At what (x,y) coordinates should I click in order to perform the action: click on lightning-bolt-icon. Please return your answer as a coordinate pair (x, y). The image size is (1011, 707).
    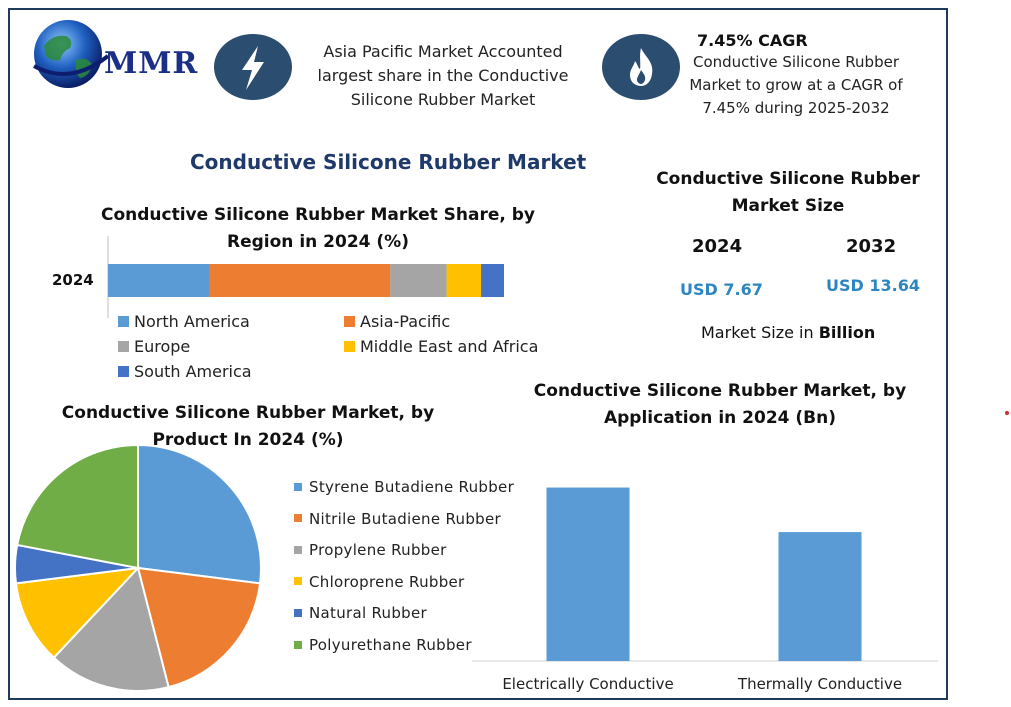
    Looking at the image, I should click on (253, 68).